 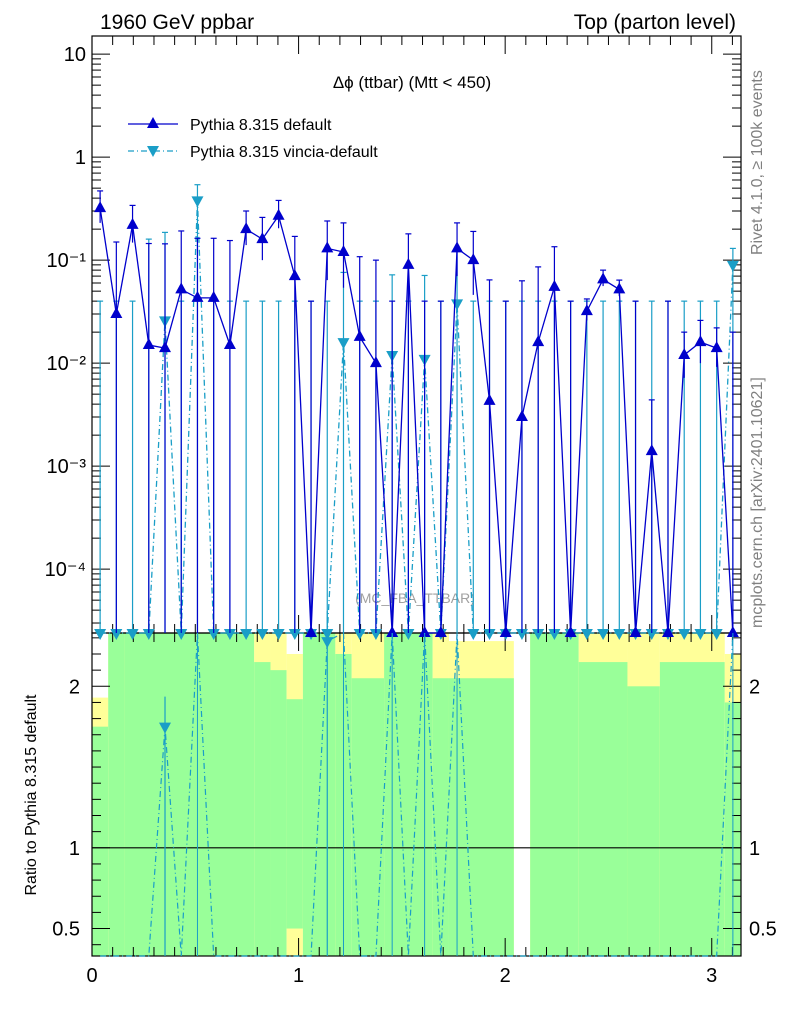 I want to click on main-ytick-label: 10, so click(x=75, y=55).